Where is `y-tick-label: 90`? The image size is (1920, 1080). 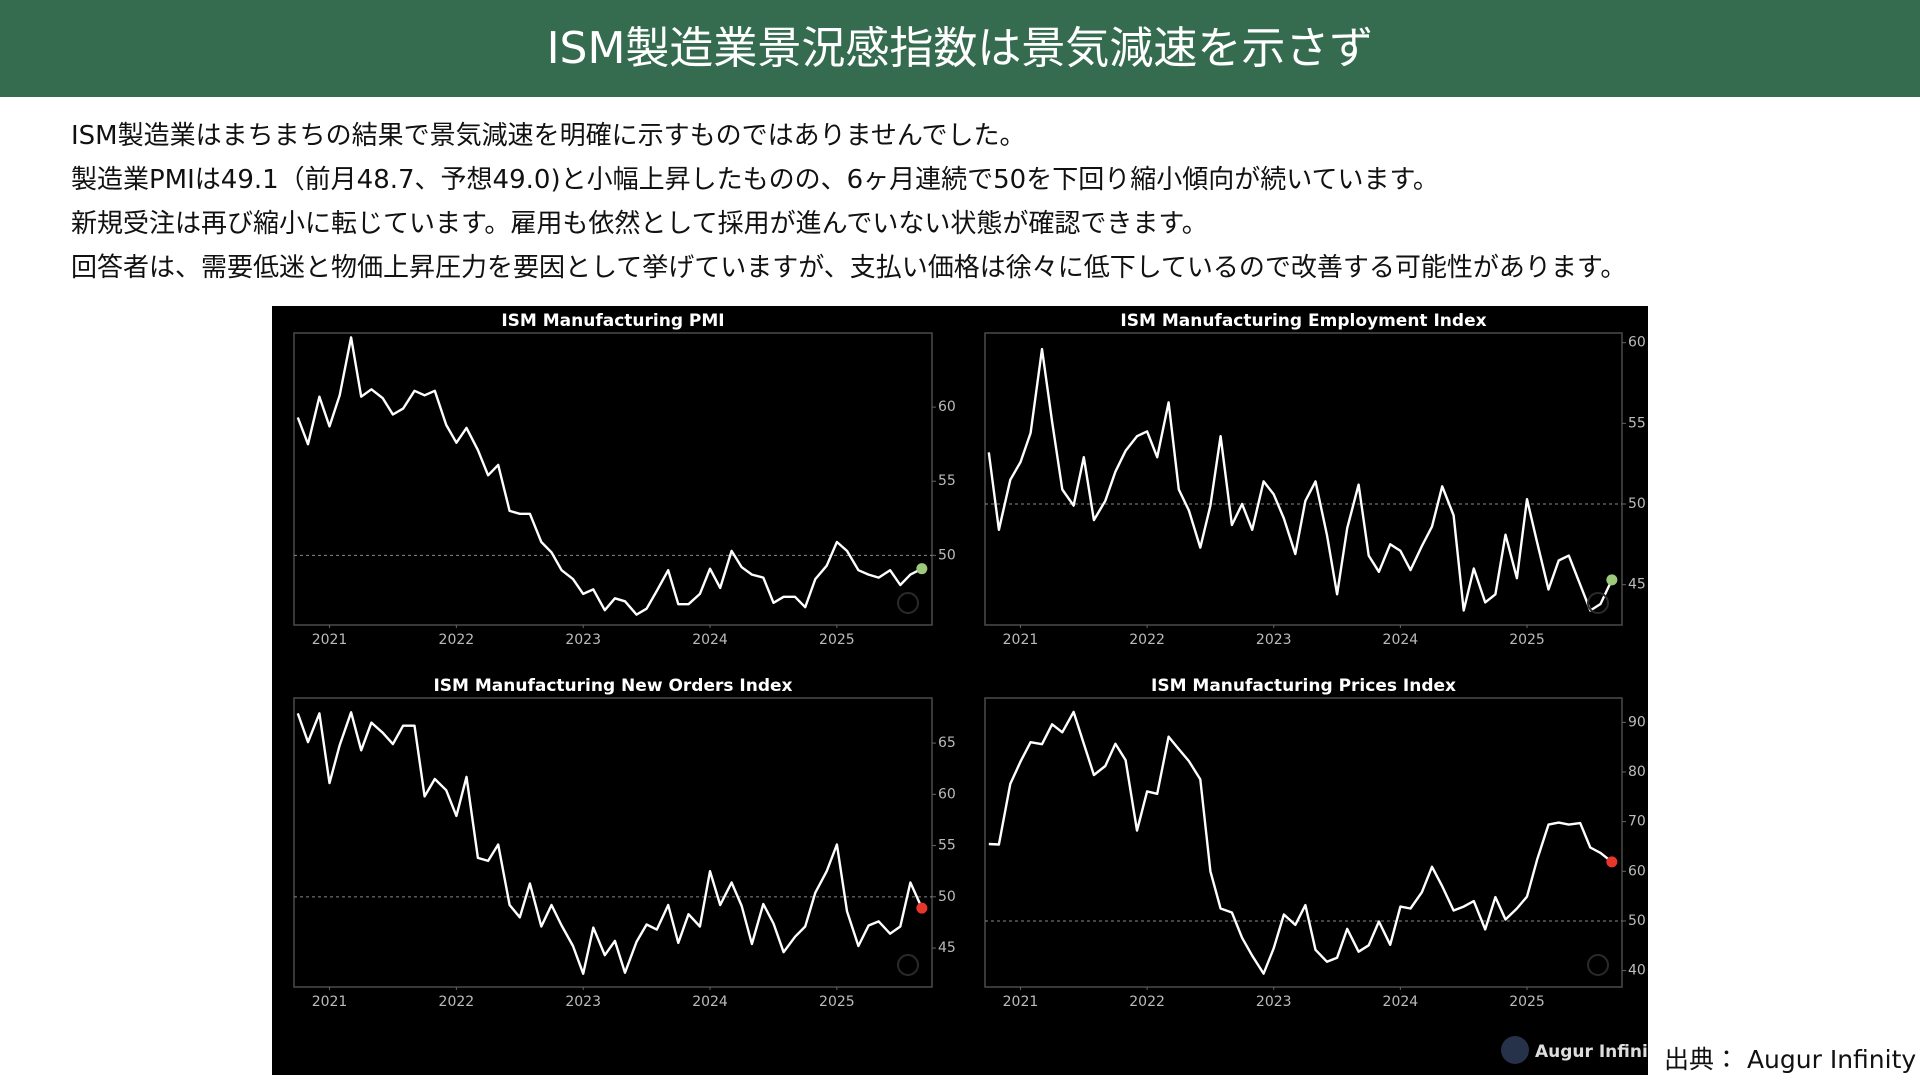 y-tick-label: 90 is located at coordinates (1637, 722).